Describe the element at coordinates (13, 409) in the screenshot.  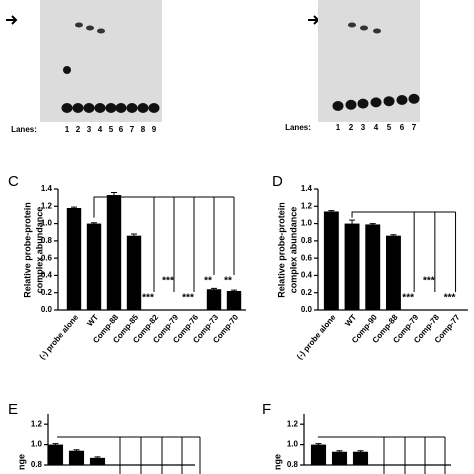
I see `panel-letter: E` at that location.